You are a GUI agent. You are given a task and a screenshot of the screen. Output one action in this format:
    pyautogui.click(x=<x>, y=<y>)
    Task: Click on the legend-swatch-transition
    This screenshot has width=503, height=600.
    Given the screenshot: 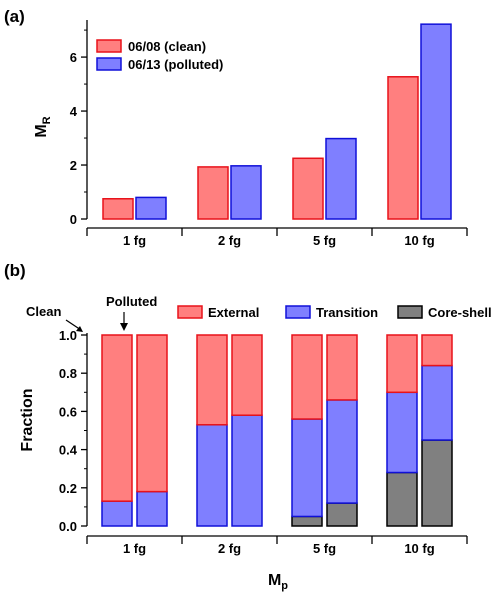 What is the action you would take?
    pyautogui.click(x=298, y=312)
    